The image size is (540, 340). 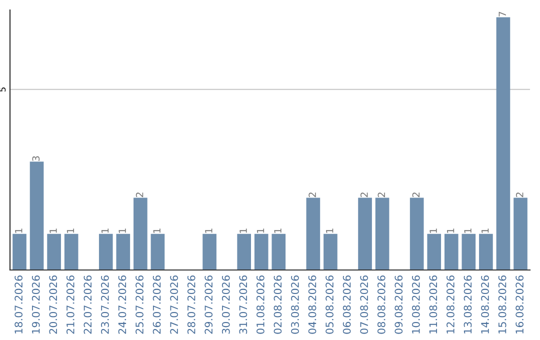 I want to click on x-tick-label: 03.08.2026, so click(x=295, y=305).